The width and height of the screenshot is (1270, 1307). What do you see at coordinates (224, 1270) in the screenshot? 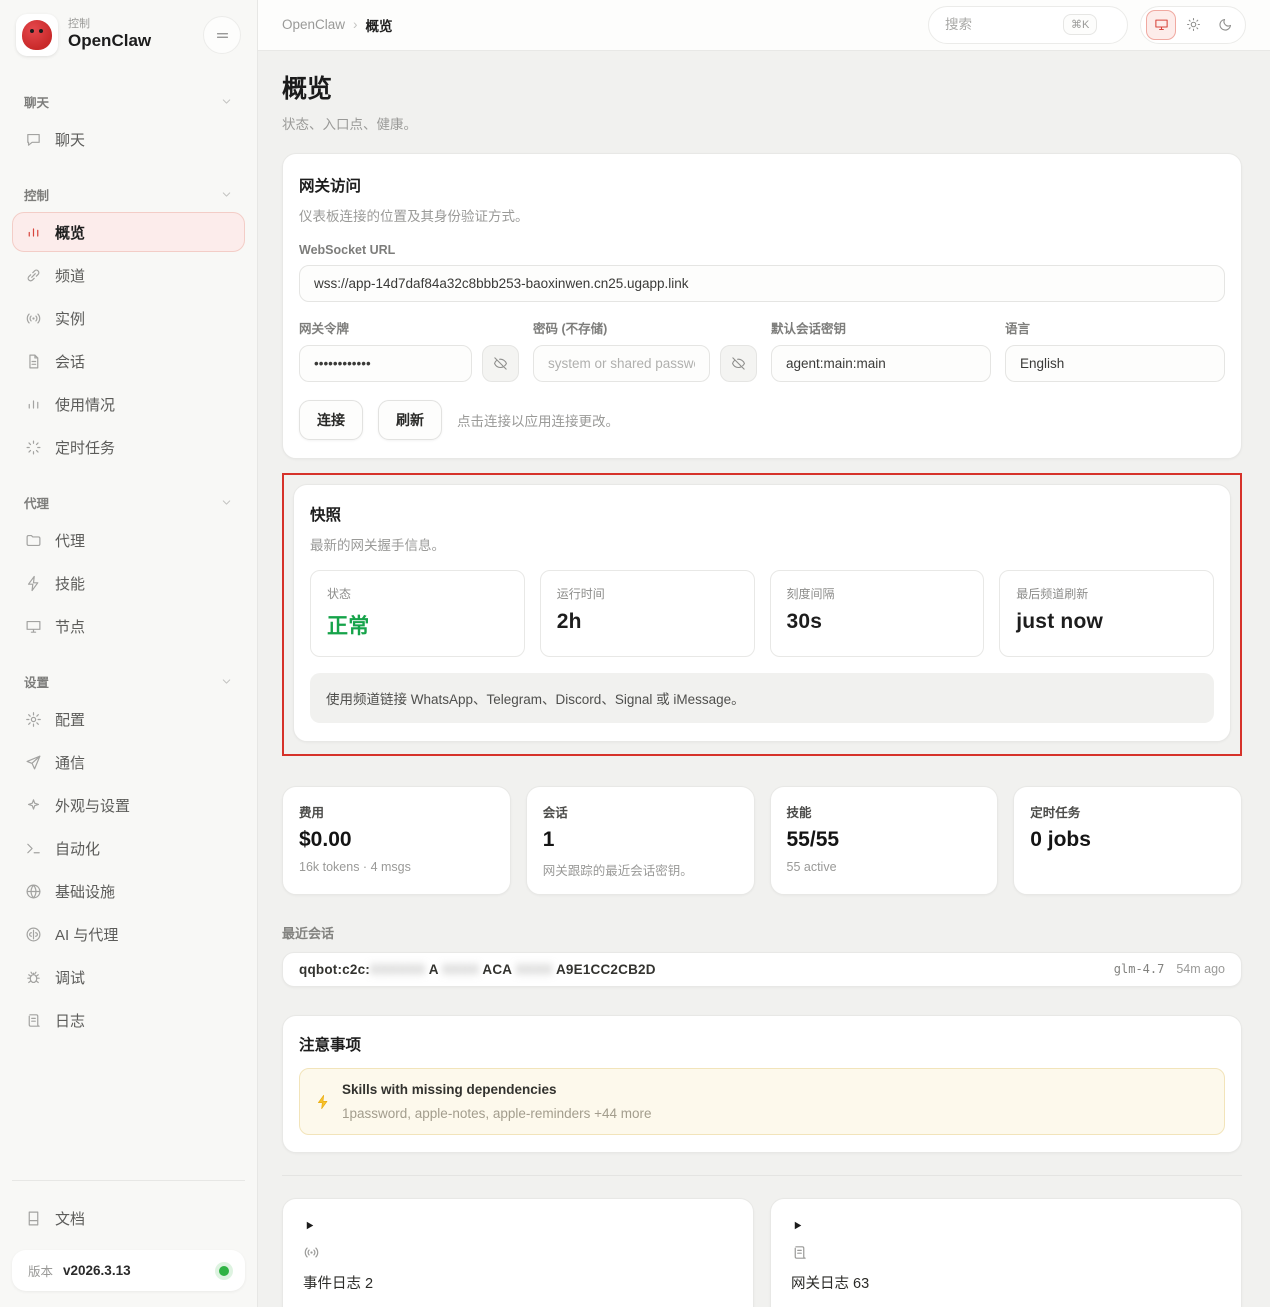
I see `status-dot` at bounding box center [224, 1270].